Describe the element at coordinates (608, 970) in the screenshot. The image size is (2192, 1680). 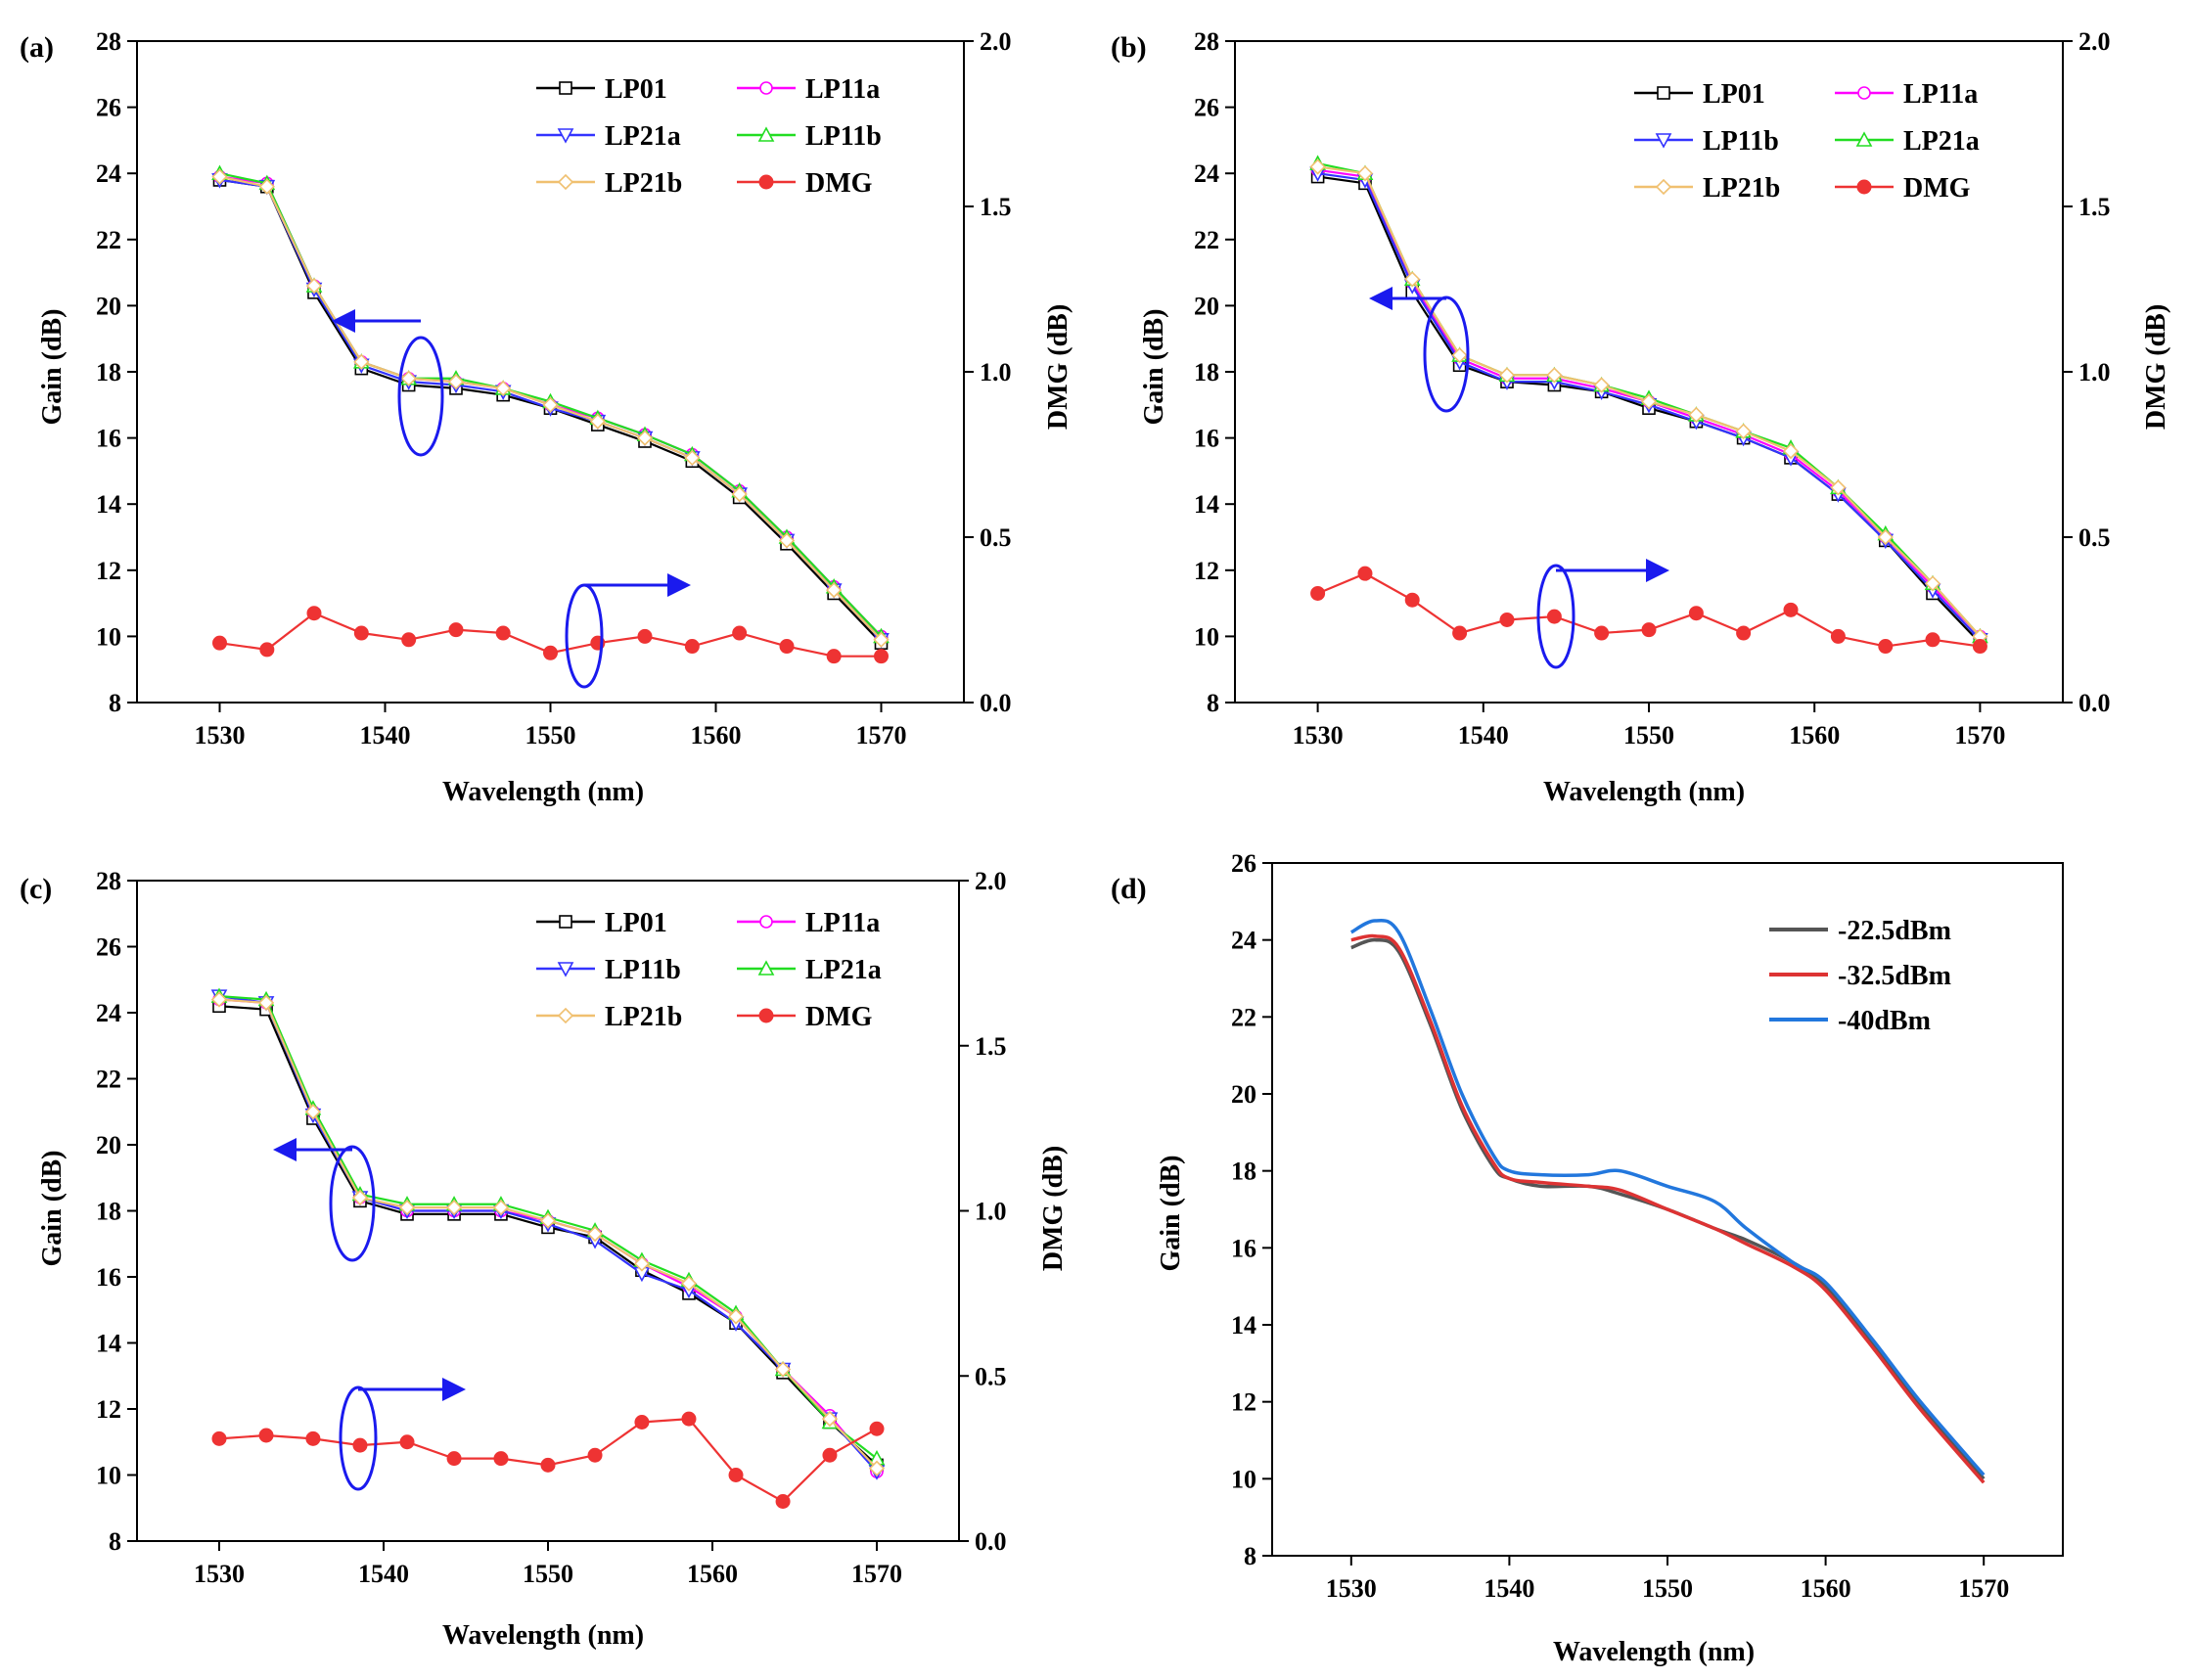
I see `legend-item-lp11b: LP11b` at that location.